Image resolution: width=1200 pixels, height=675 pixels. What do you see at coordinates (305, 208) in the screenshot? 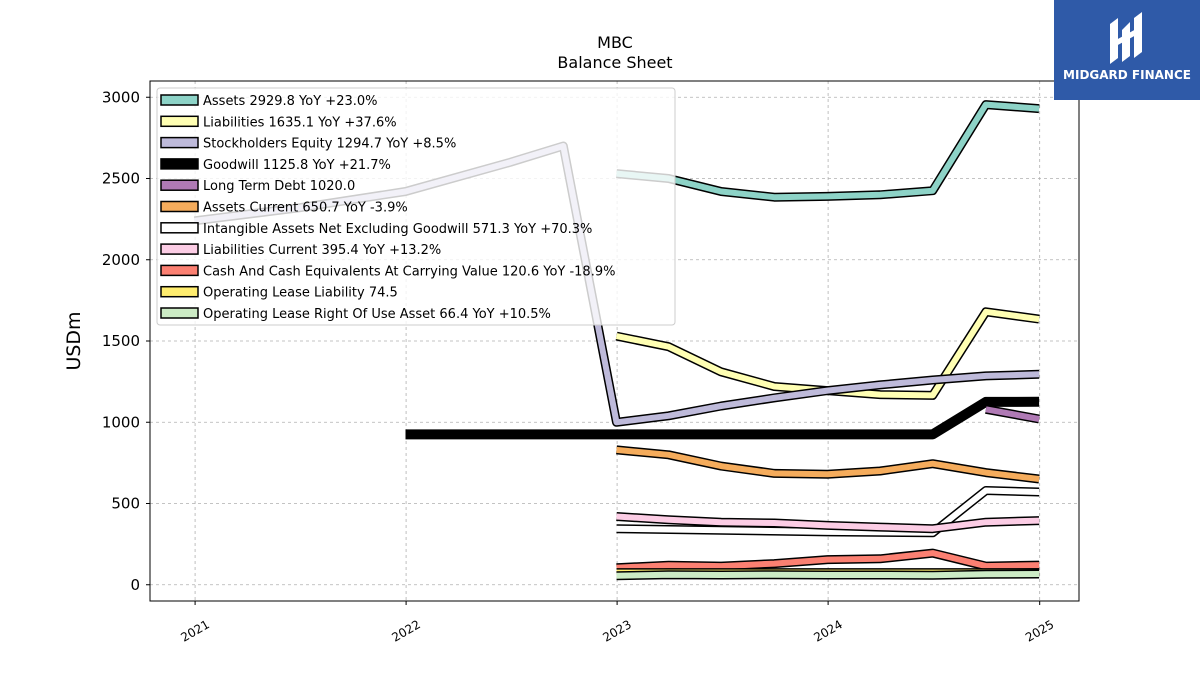
I see `legend-label: Assets Current 650.7 YoY -3.9%` at bounding box center [305, 208].